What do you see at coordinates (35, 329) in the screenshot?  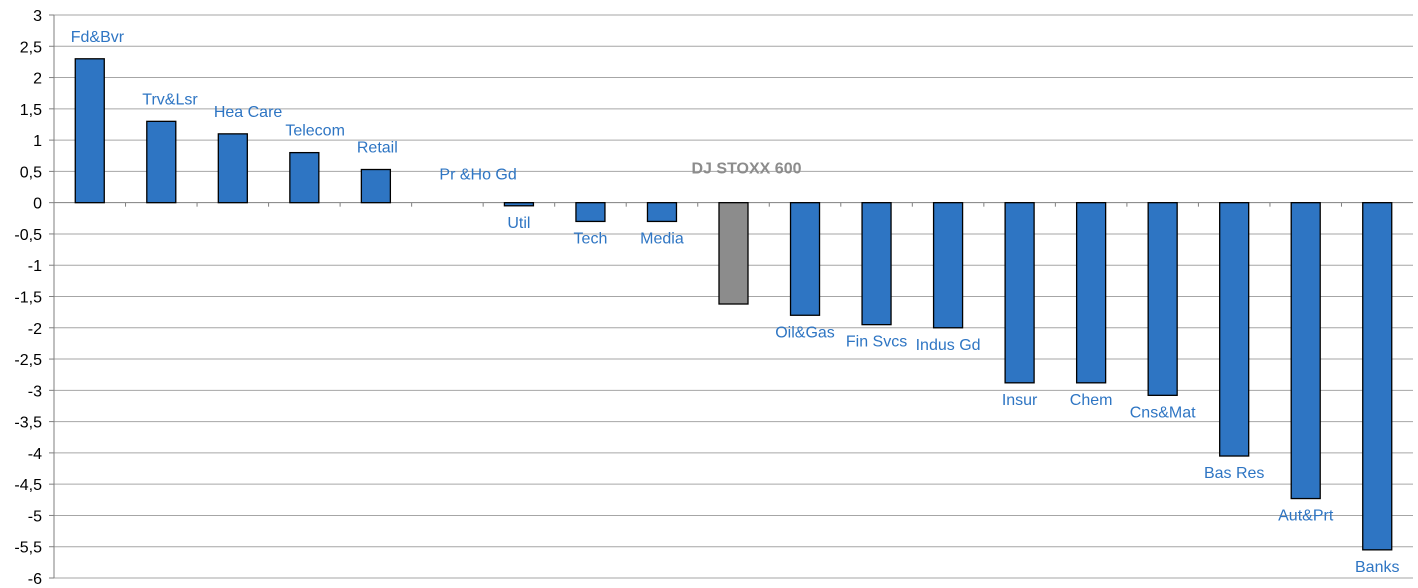 I see `y-tick-label: -2` at bounding box center [35, 329].